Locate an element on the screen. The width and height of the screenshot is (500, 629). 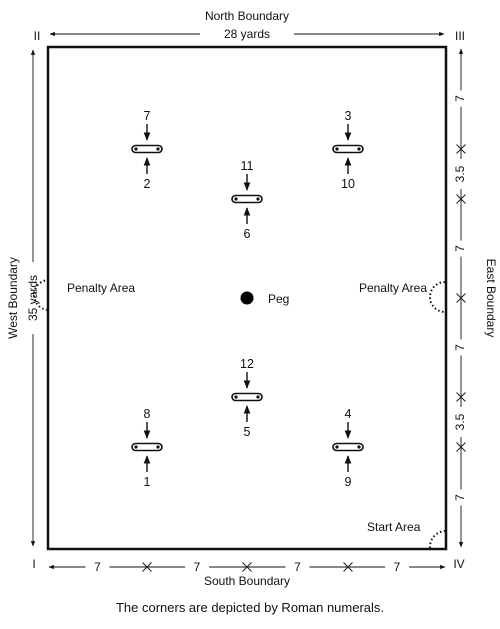
hoop-number-top: 3 is located at coordinates (348, 116).